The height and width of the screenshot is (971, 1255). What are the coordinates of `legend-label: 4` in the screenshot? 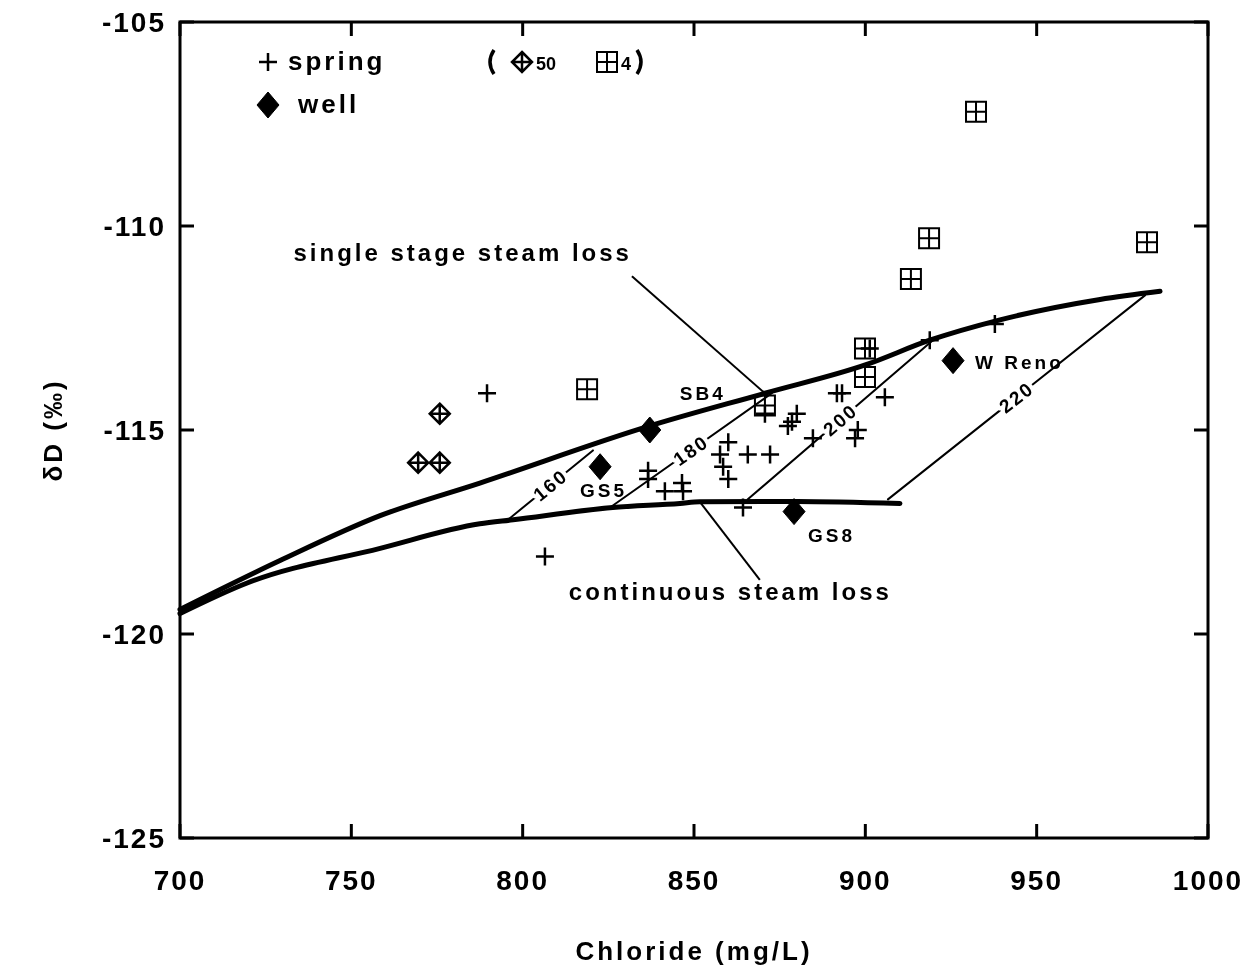 It's located at (626, 64).